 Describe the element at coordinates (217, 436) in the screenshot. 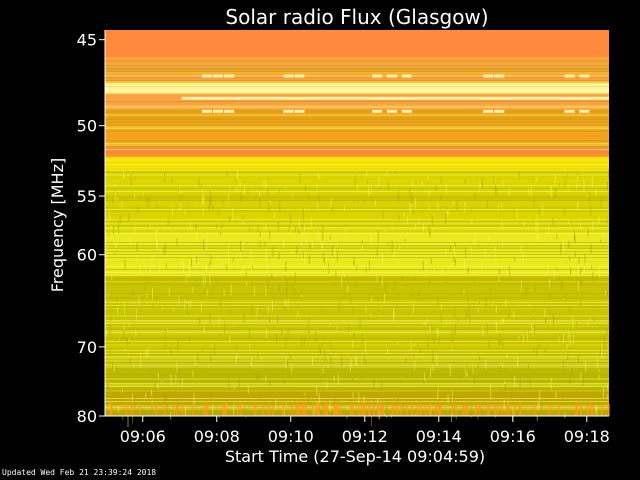

I see `x-tick-label: 09:08` at that location.